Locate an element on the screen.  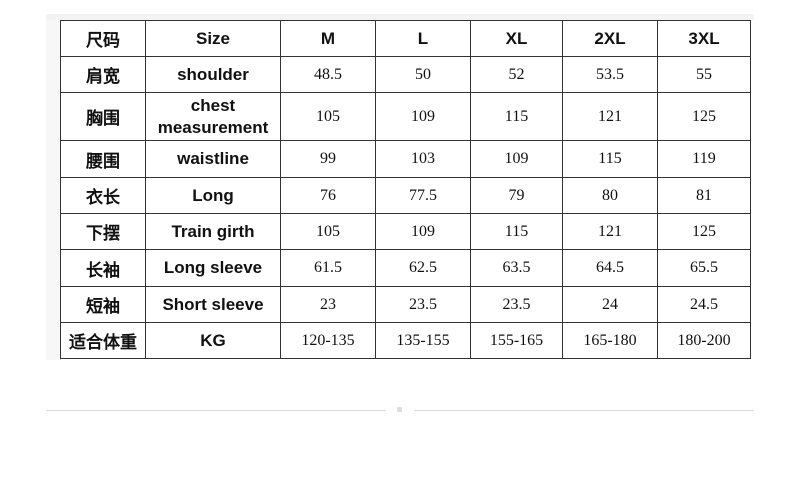
value-cell: 55 is located at coordinates (704, 74).